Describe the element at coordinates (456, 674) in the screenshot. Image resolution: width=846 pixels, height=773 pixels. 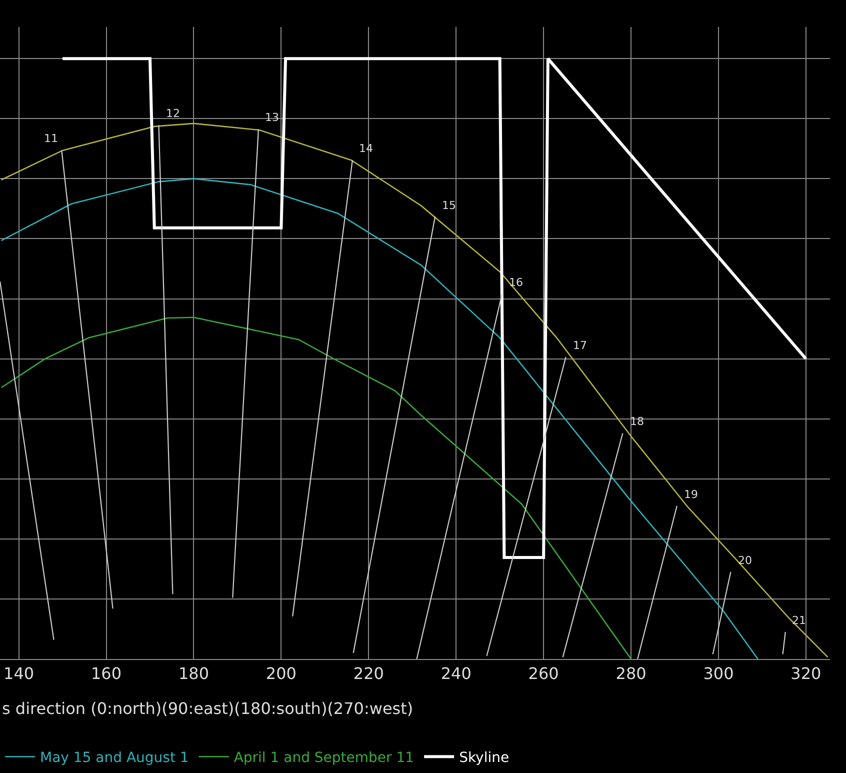
I see `x-tick-label: 240` at that location.